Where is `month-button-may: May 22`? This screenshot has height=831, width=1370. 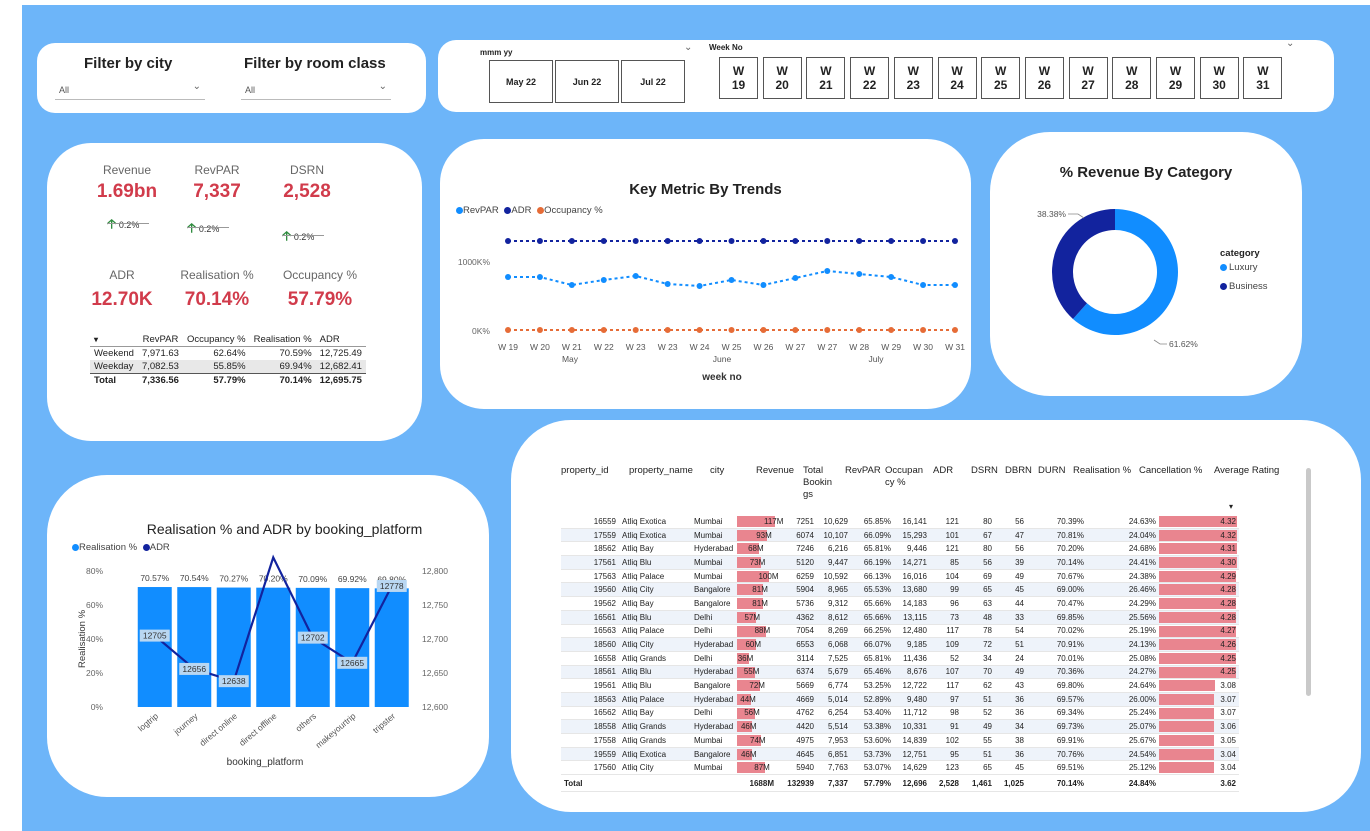
month-button-may: May 22 is located at coordinates (521, 81).